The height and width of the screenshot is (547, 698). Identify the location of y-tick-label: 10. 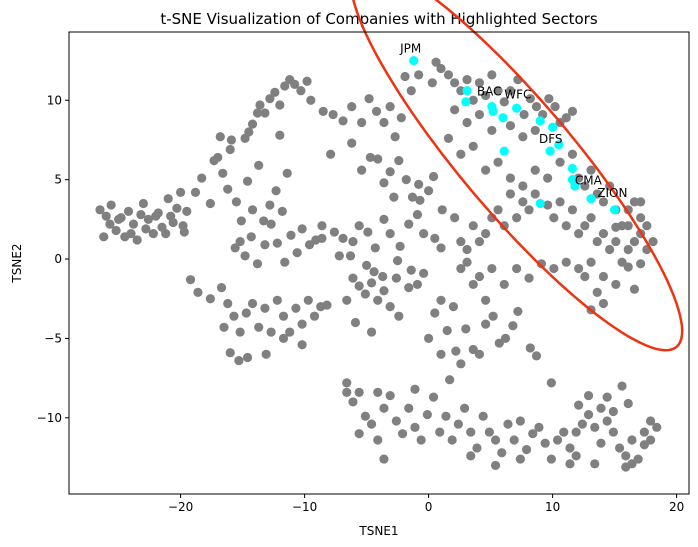
(54, 100).